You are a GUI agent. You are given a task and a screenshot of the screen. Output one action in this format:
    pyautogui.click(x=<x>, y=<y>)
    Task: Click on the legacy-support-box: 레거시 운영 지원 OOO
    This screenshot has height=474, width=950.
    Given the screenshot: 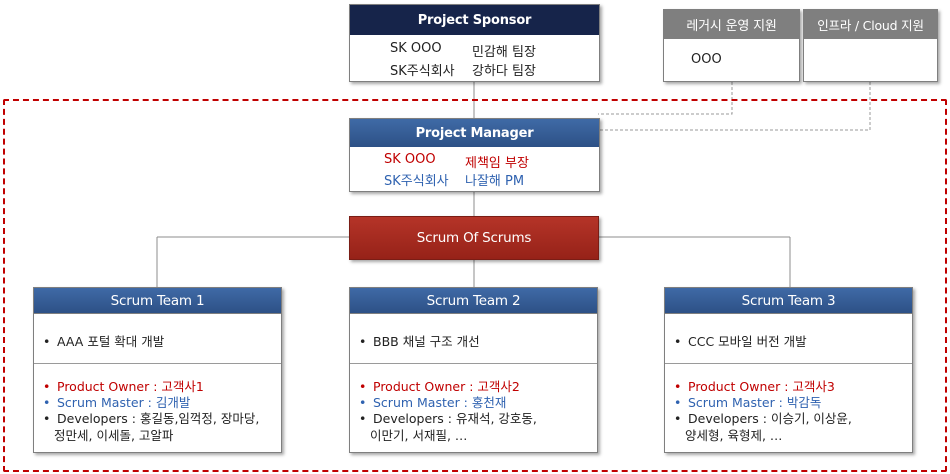 What is the action you would take?
    pyautogui.click(x=731, y=45)
    